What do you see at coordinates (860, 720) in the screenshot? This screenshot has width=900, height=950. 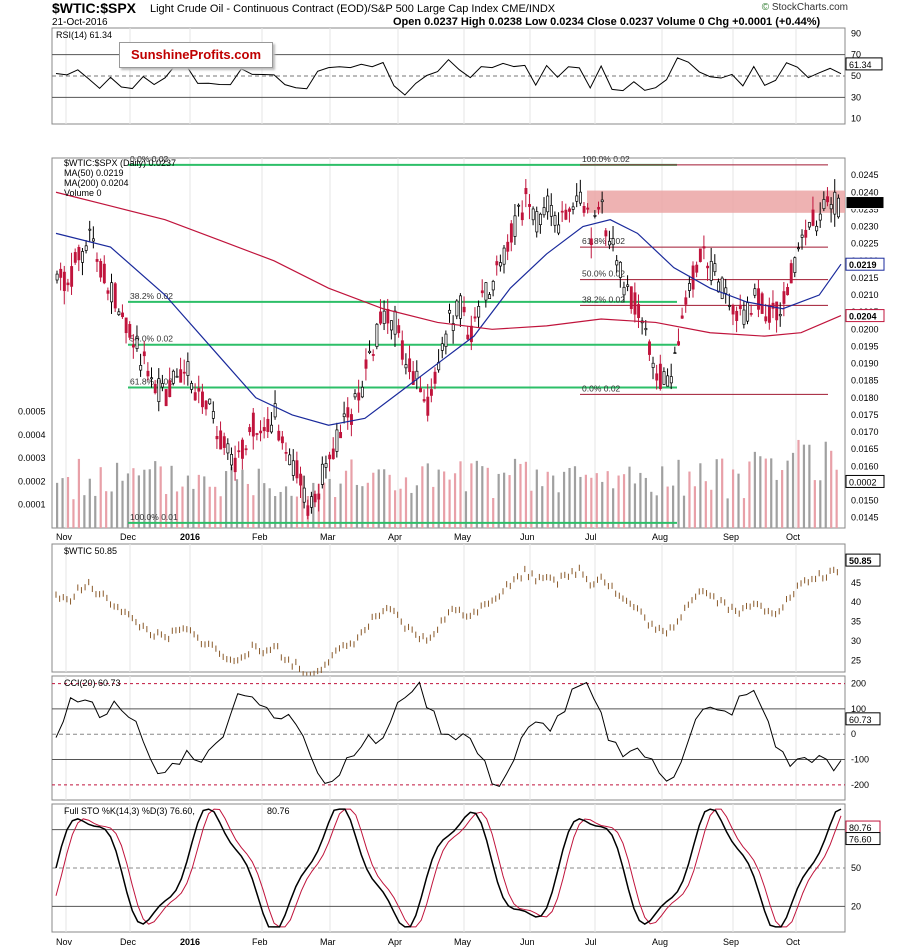 I see `cci-badge: 60.73` at bounding box center [860, 720].